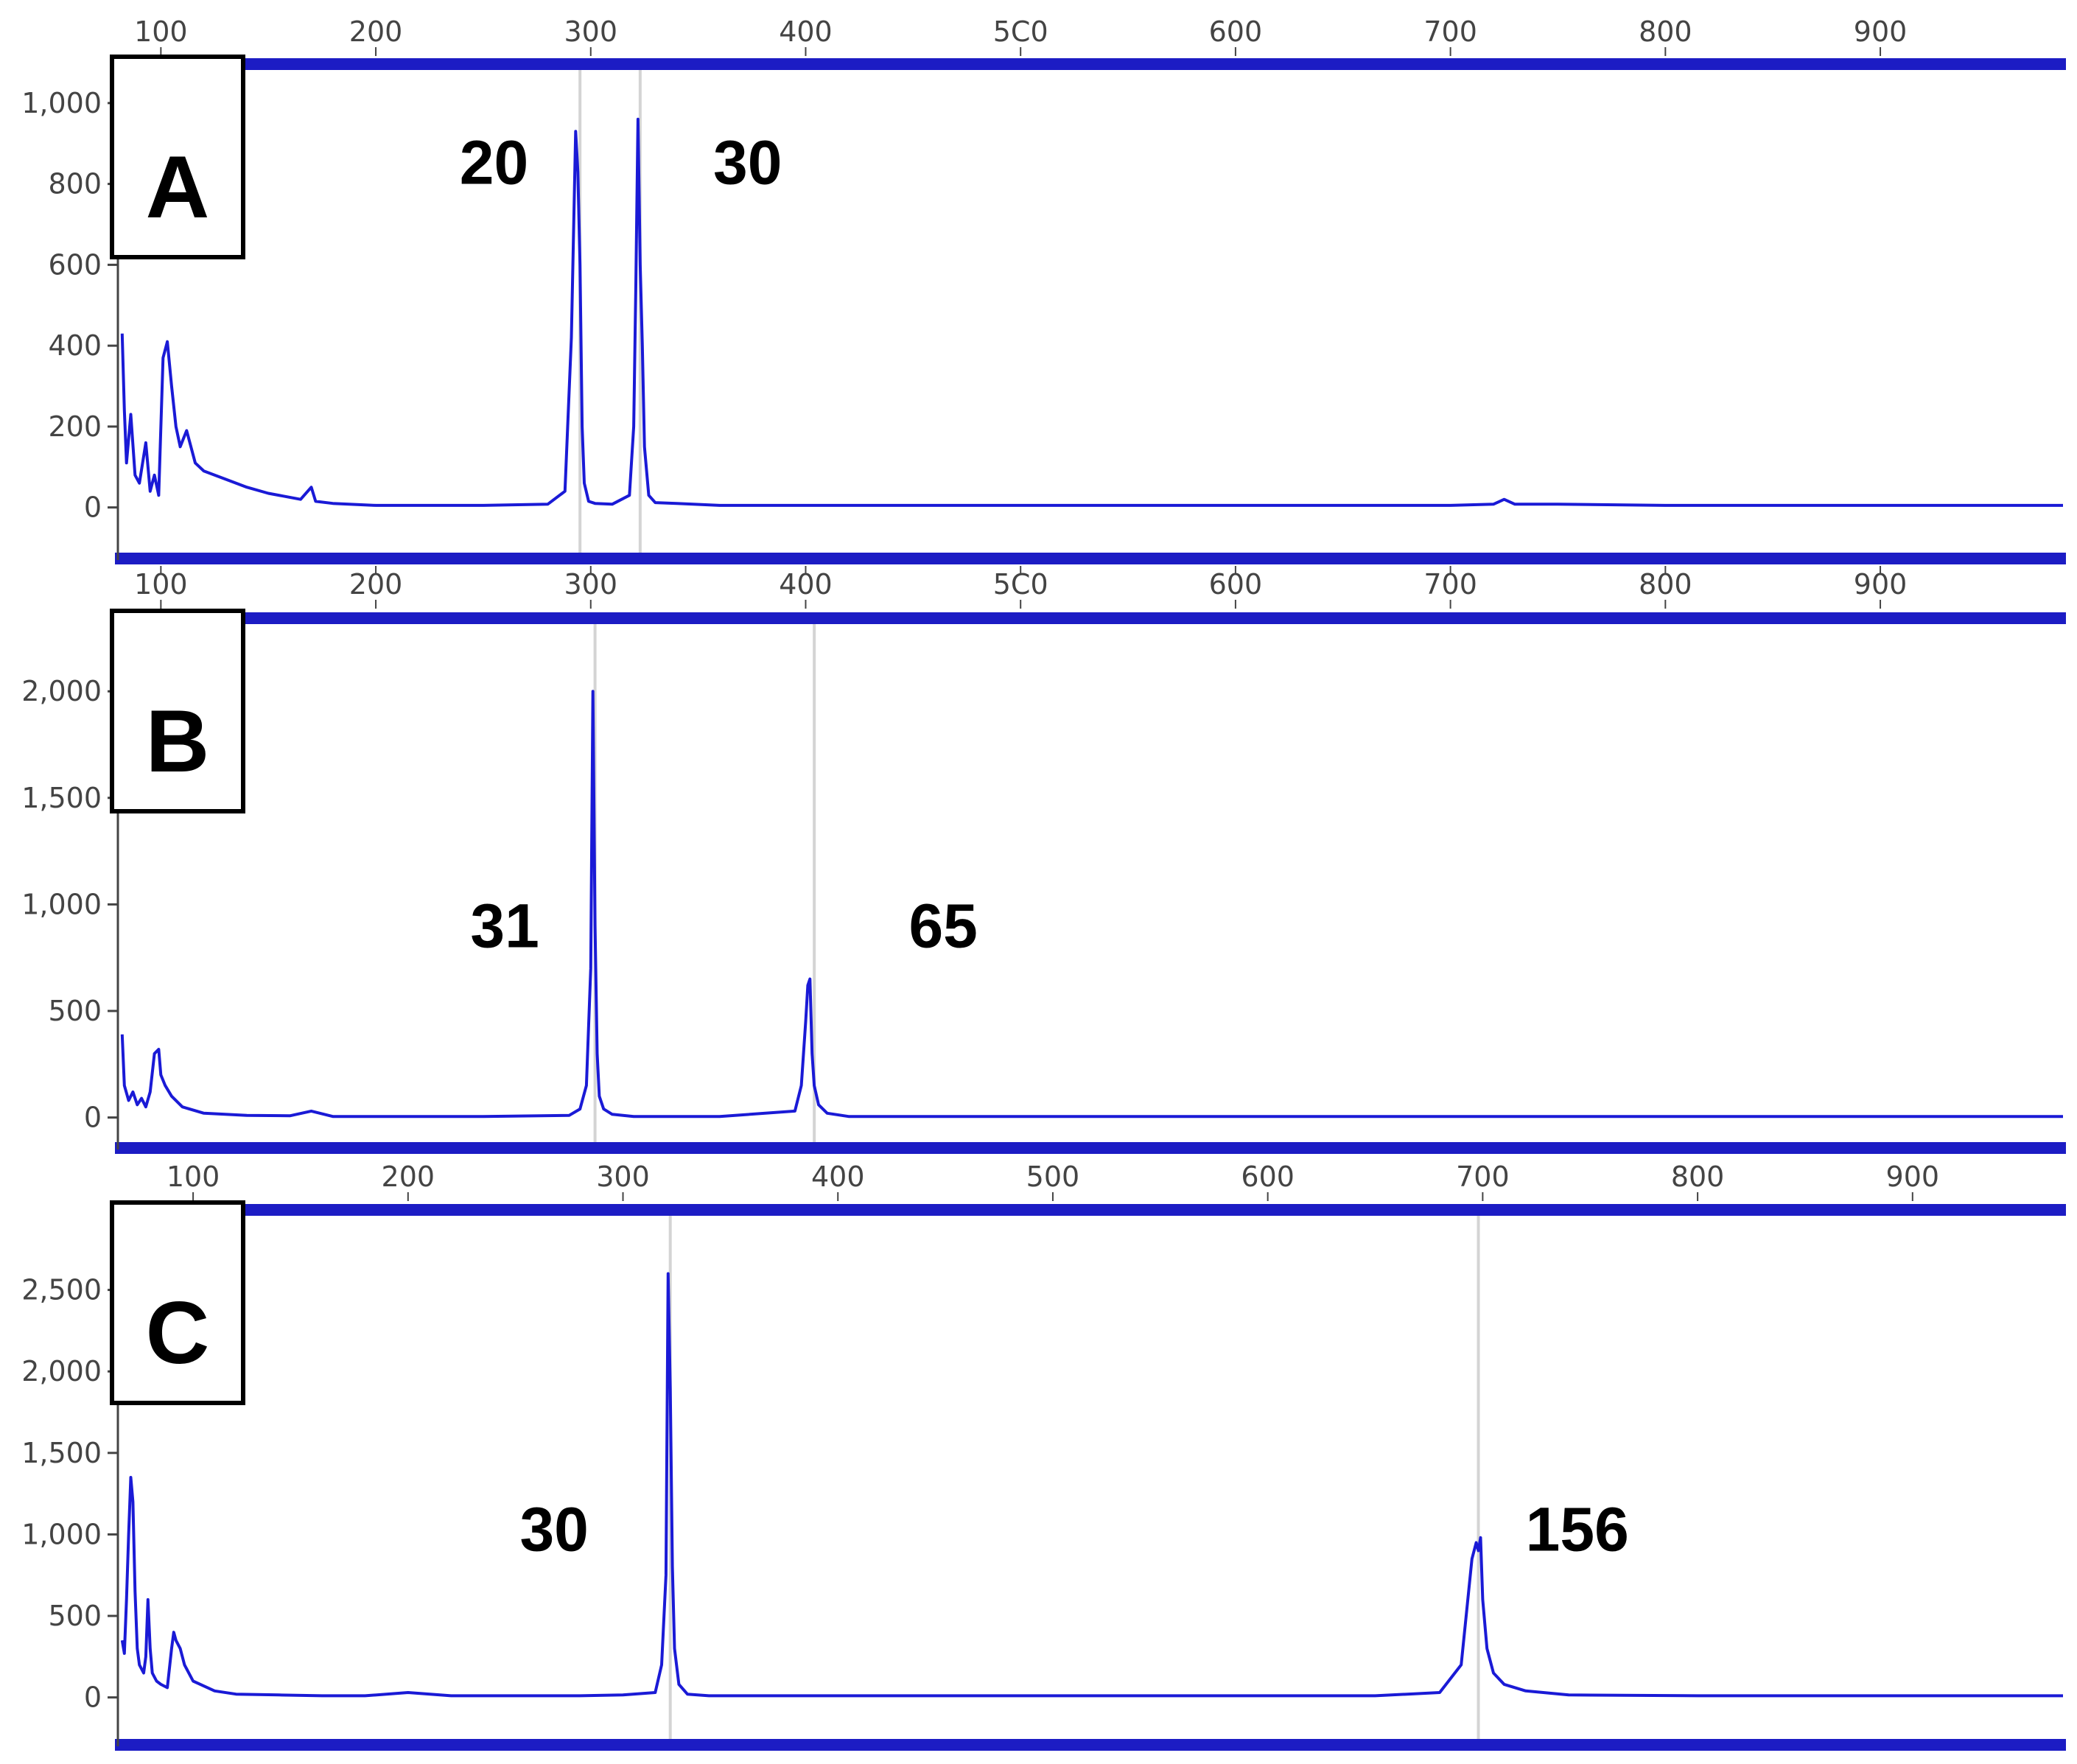 The height and width of the screenshot is (1764, 2077). I want to click on peak-size-label: 20, so click(494, 162).